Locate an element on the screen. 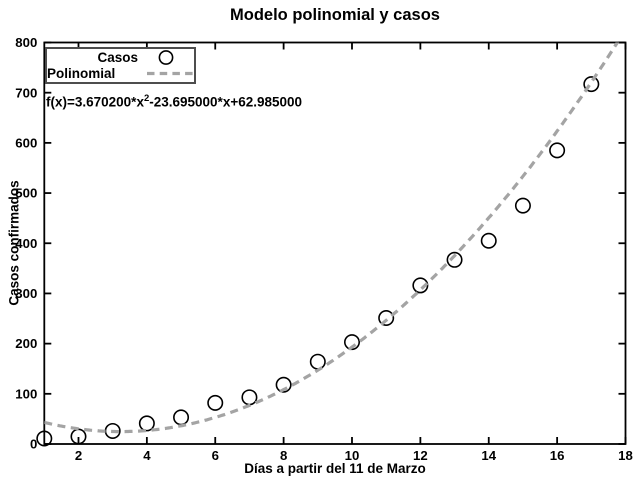 This screenshot has width=640, height=480. equation-annotation: f(x)=3.670200*x2-23.695000*x+62.985000 is located at coordinates (174, 101).